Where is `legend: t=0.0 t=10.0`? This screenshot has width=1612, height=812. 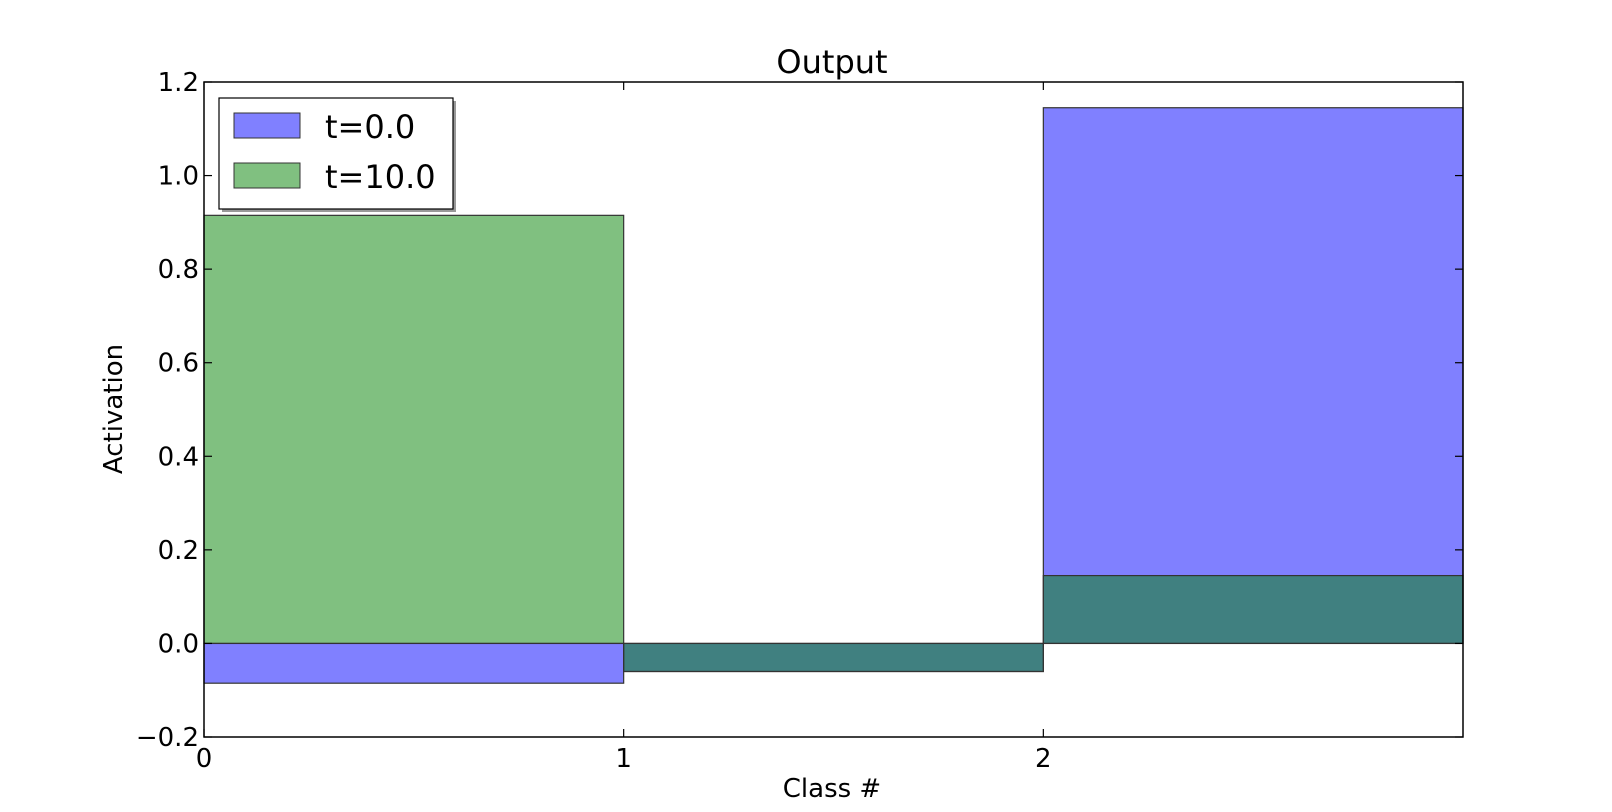
legend: t=0.0 t=10.0 is located at coordinates (337, 154).